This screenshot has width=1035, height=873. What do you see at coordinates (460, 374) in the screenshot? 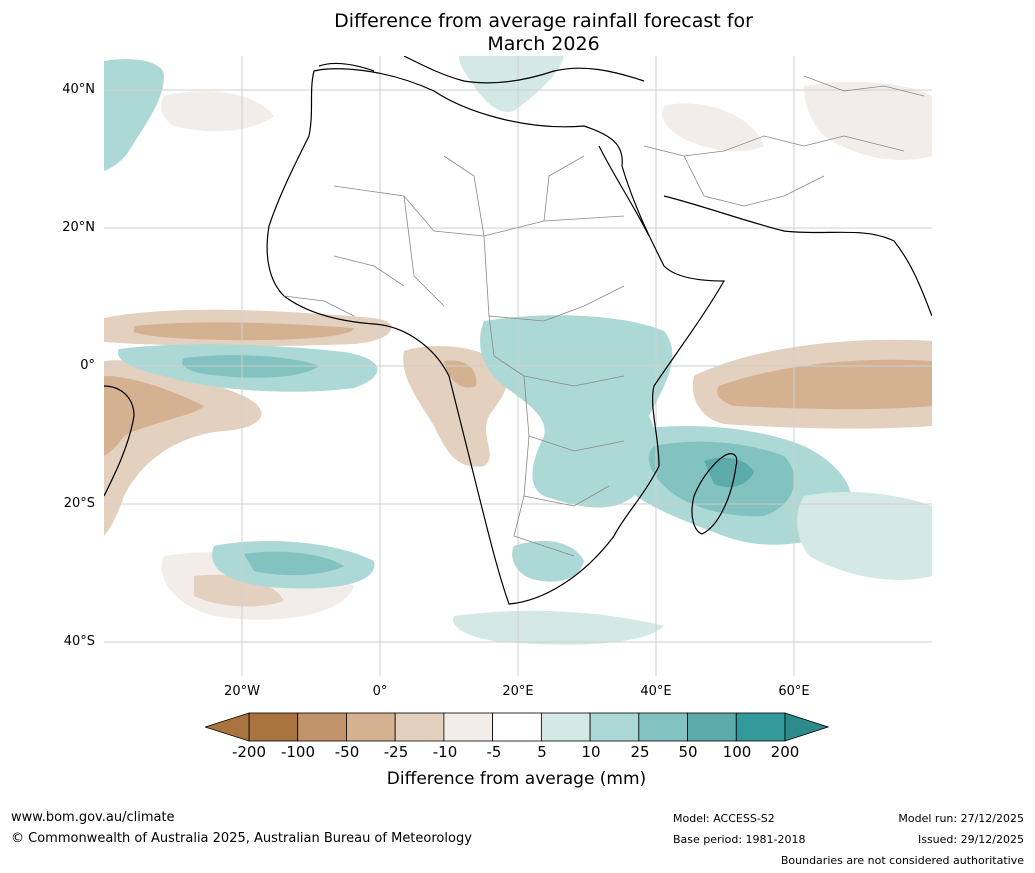
I see `dry-anomaly-congo-core` at bounding box center [460, 374].